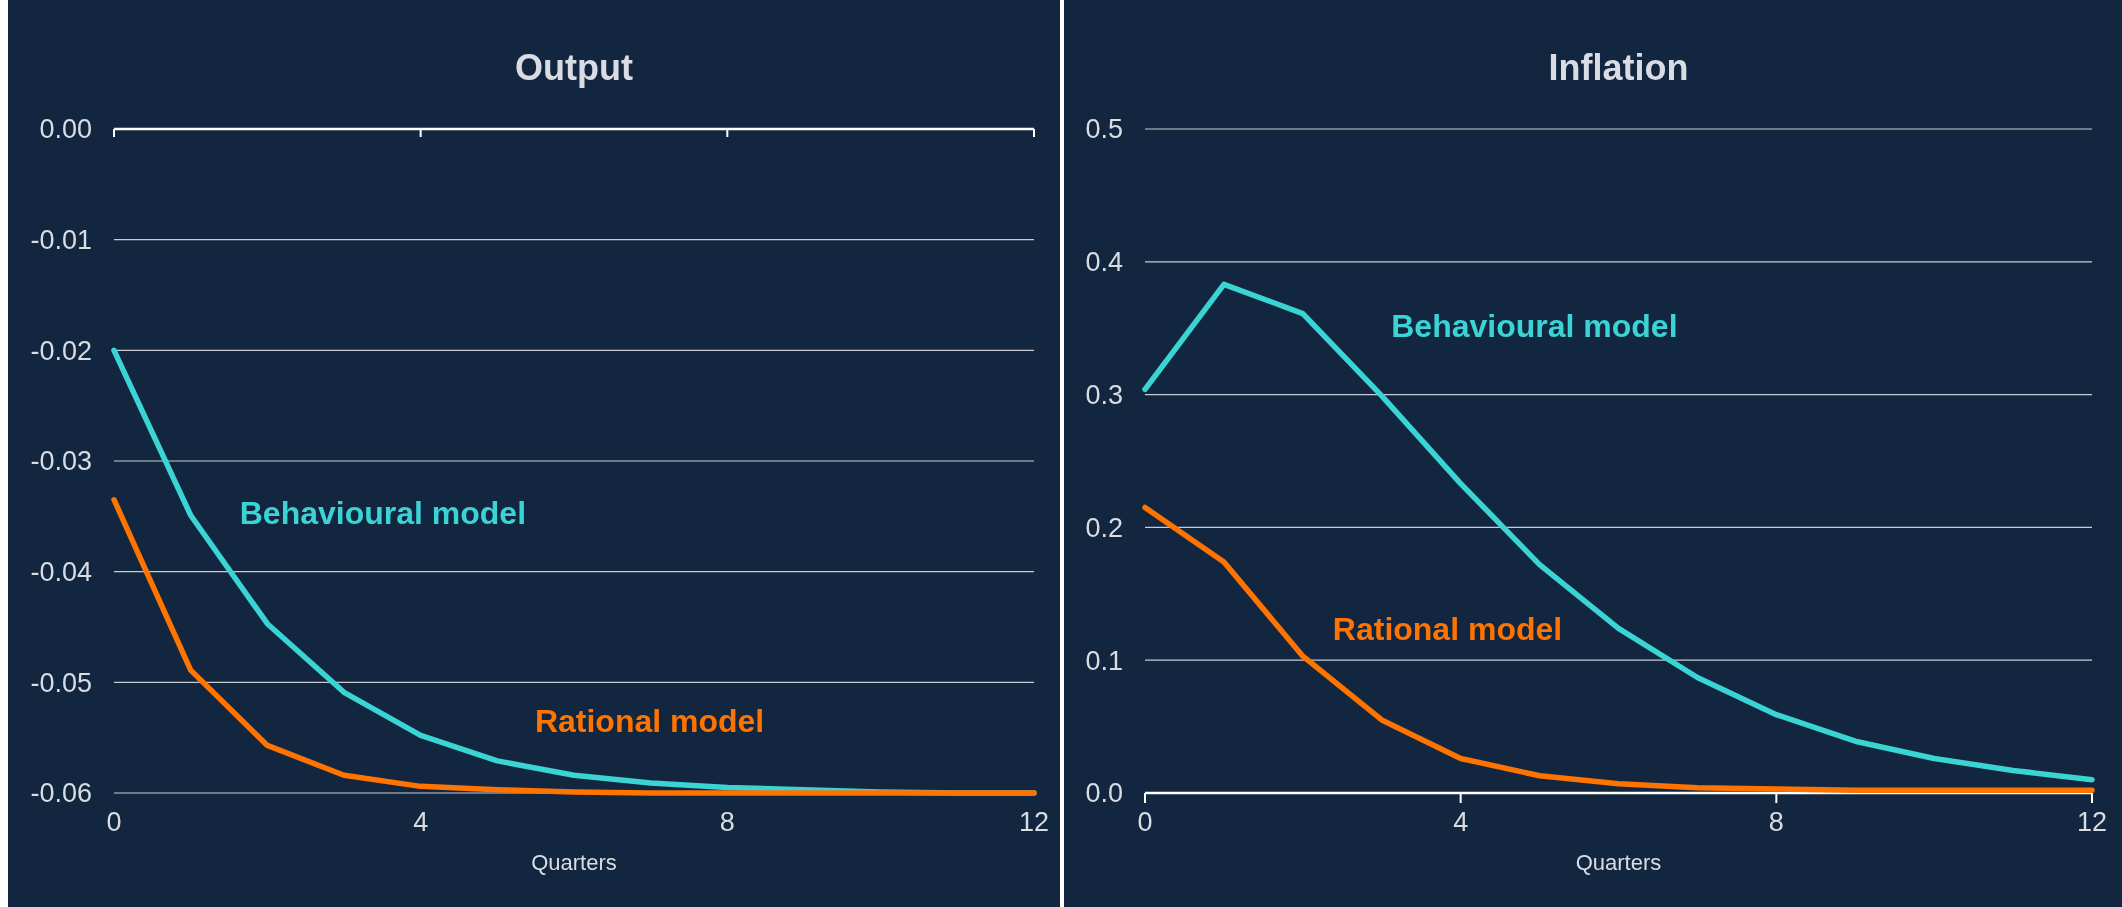  What do you see at coordinates (574, 67) in the screenshot?
I see `chart-title: Output` at bounding box center [574, 67].